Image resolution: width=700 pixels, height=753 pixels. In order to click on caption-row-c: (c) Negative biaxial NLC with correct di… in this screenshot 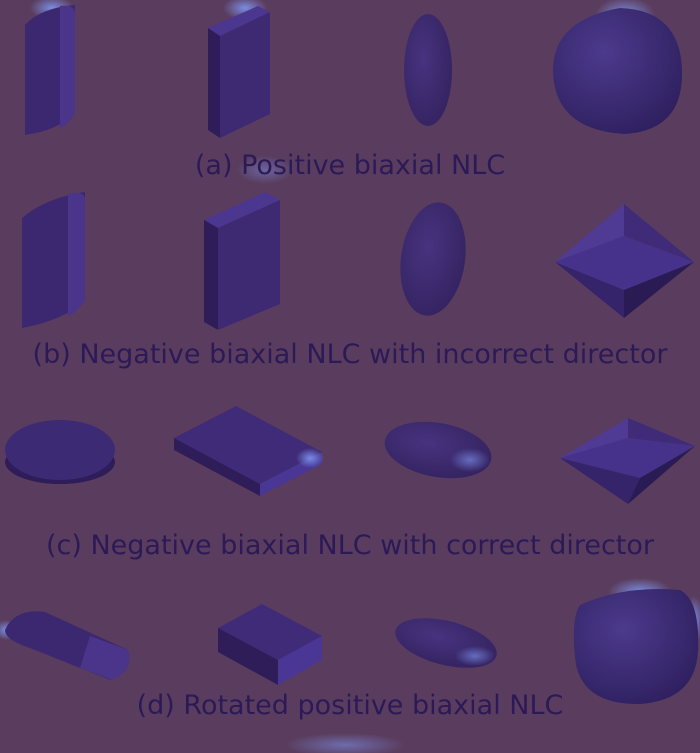, I will do `click(349, 545)`.